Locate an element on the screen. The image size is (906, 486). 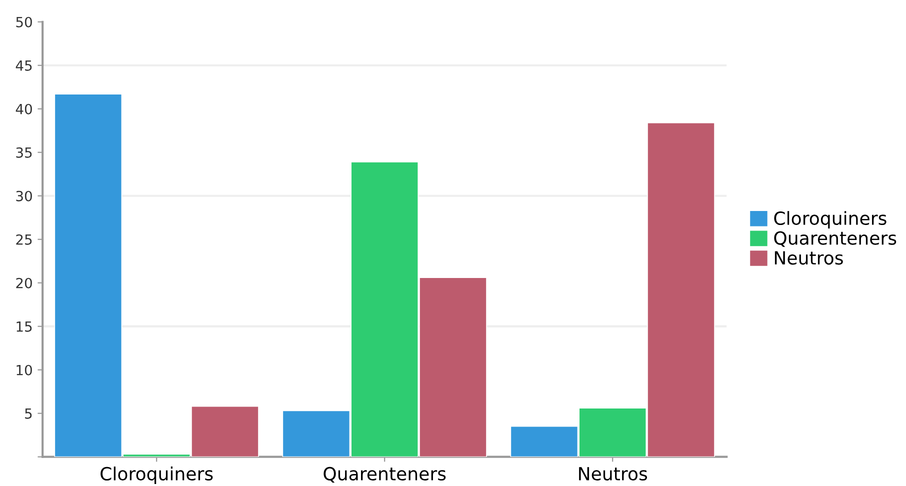
y-tick-label: 45 is located at coordinates (24, 65).